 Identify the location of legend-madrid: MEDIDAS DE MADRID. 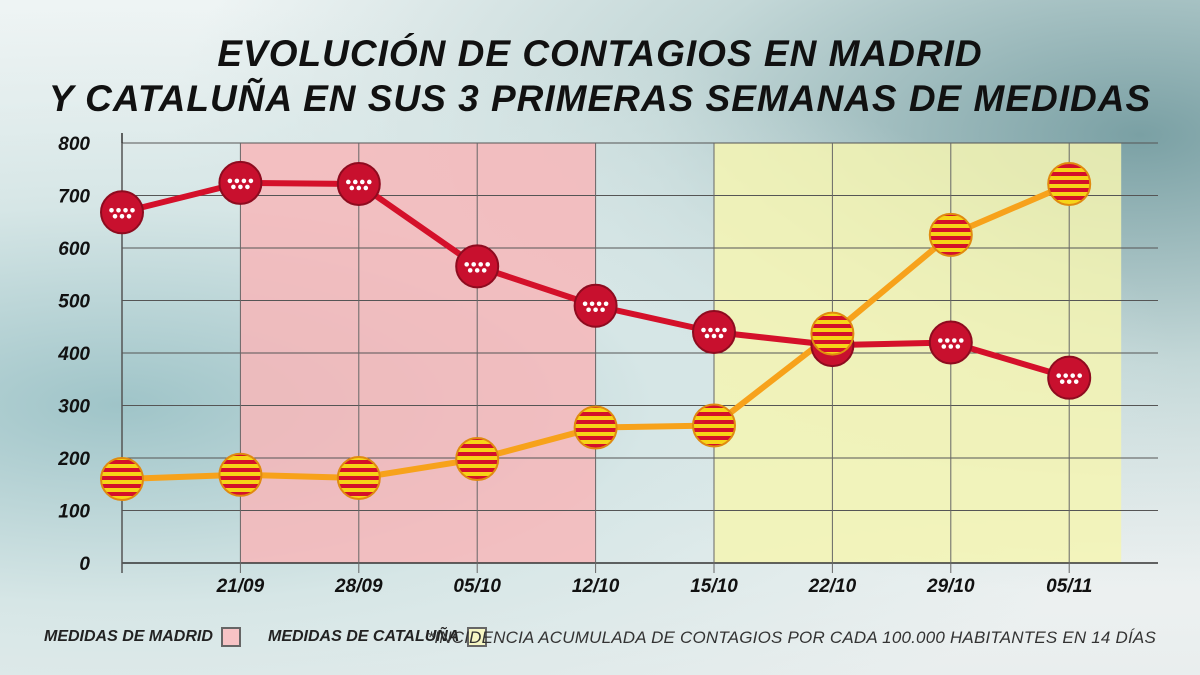
(142, 637).